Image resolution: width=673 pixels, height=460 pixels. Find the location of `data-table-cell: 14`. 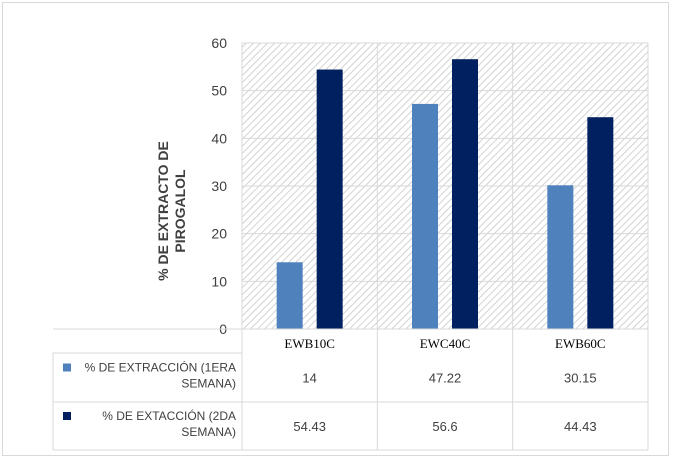

data-table-cell: 14 is located at coordinates (309, 378).